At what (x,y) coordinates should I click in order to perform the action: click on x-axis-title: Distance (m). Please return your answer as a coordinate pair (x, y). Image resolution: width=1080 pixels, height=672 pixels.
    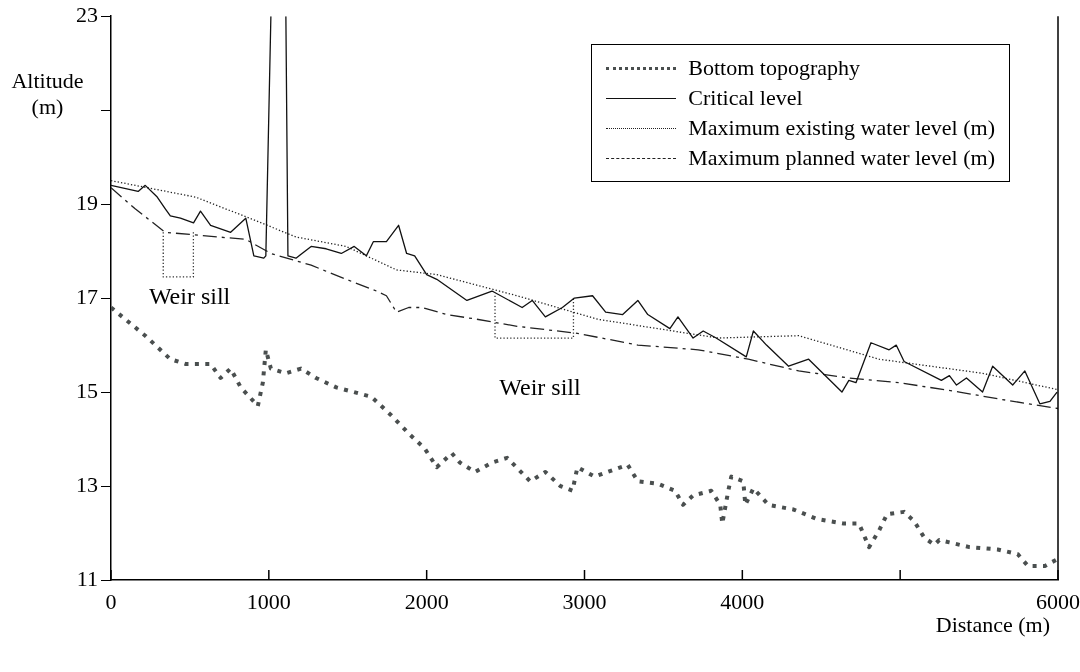
    Looking at the image, I should click on (992, 625).